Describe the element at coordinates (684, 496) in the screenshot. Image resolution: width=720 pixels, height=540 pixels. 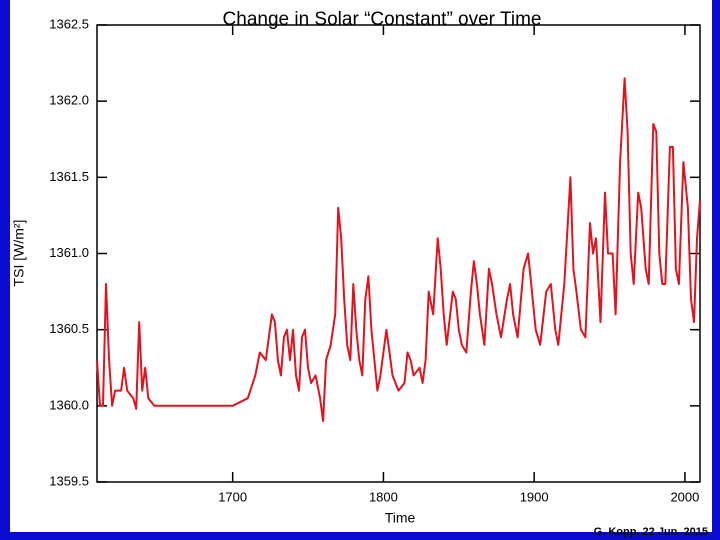
I see `x-tick-label: 2000` at that location.